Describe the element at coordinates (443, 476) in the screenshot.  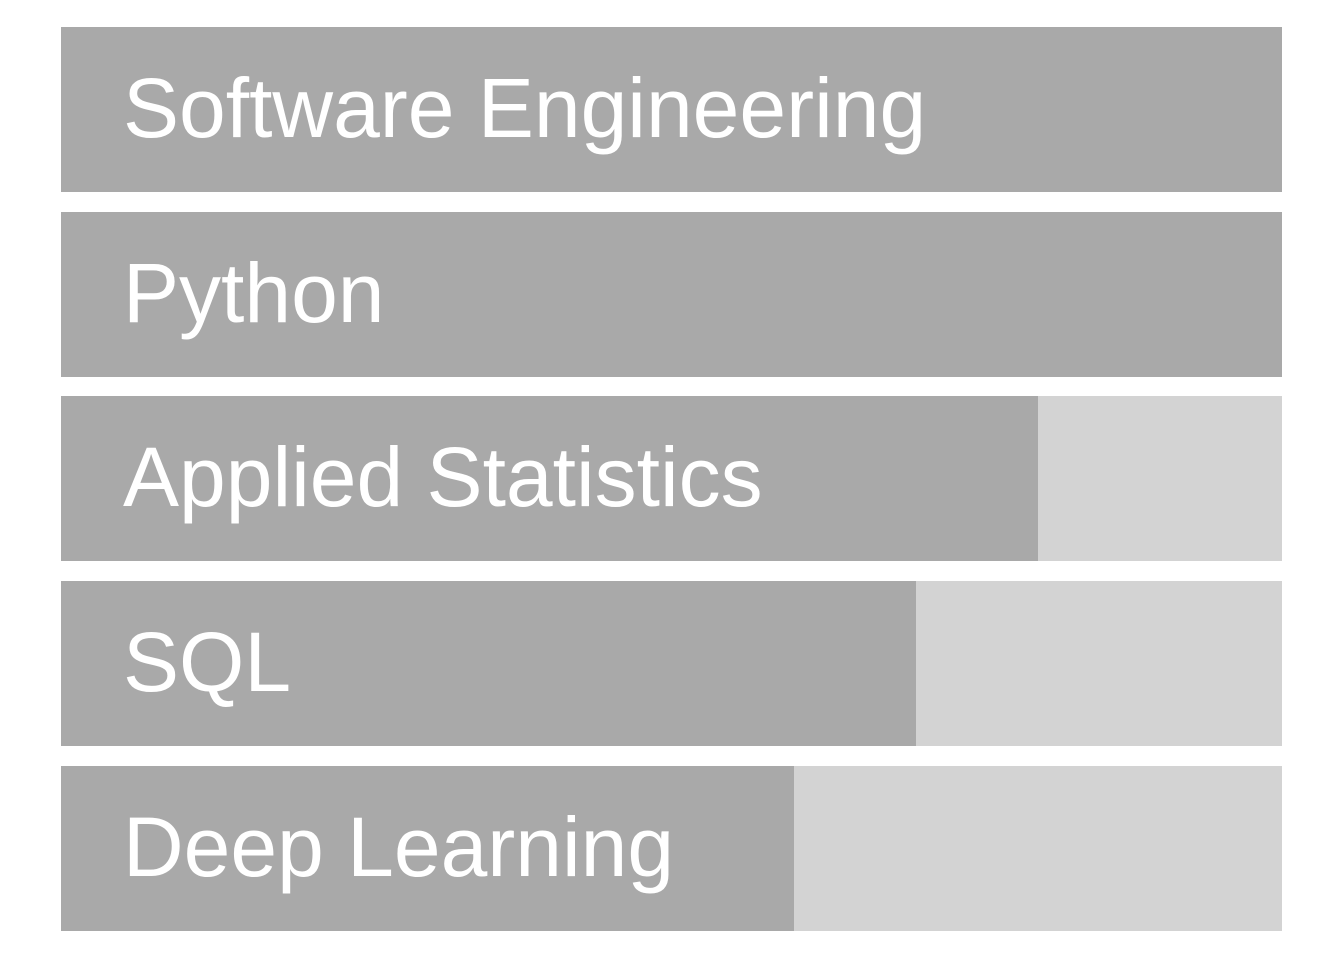
I see `bar-label: Applied Statistics` at that location.